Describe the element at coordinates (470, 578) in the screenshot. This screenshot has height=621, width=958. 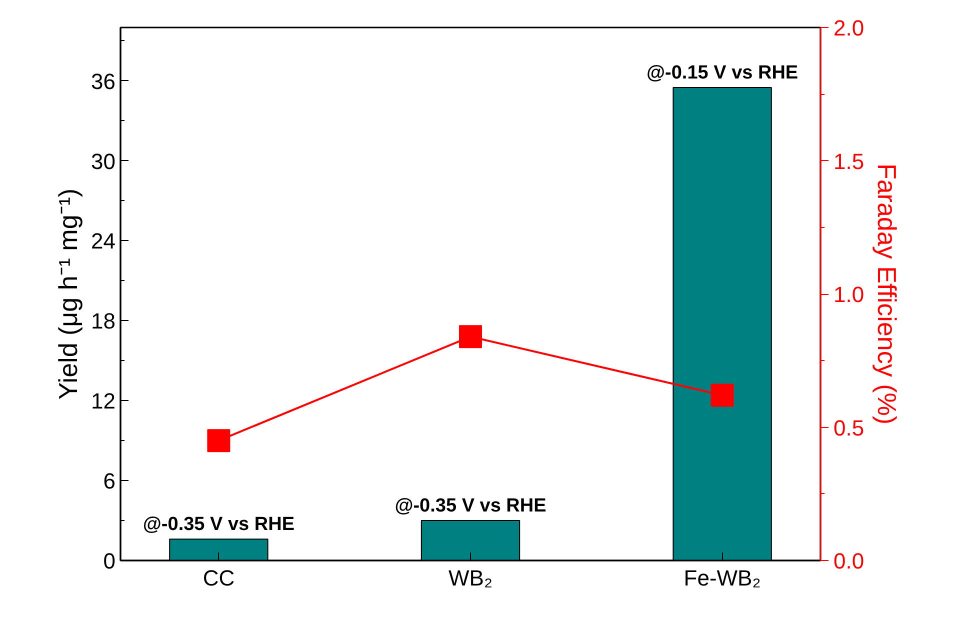
I see `x-tick-label: WB₂` at that location.